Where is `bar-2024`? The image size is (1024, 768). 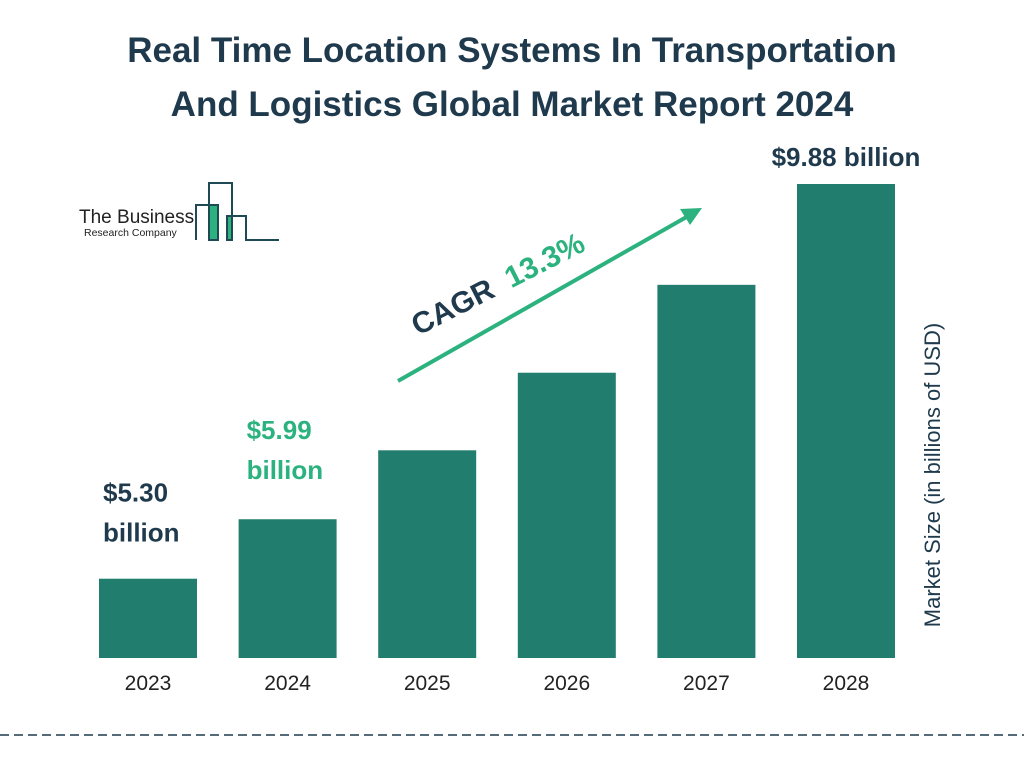 bar-2024 is located at coordinates (287, 588).